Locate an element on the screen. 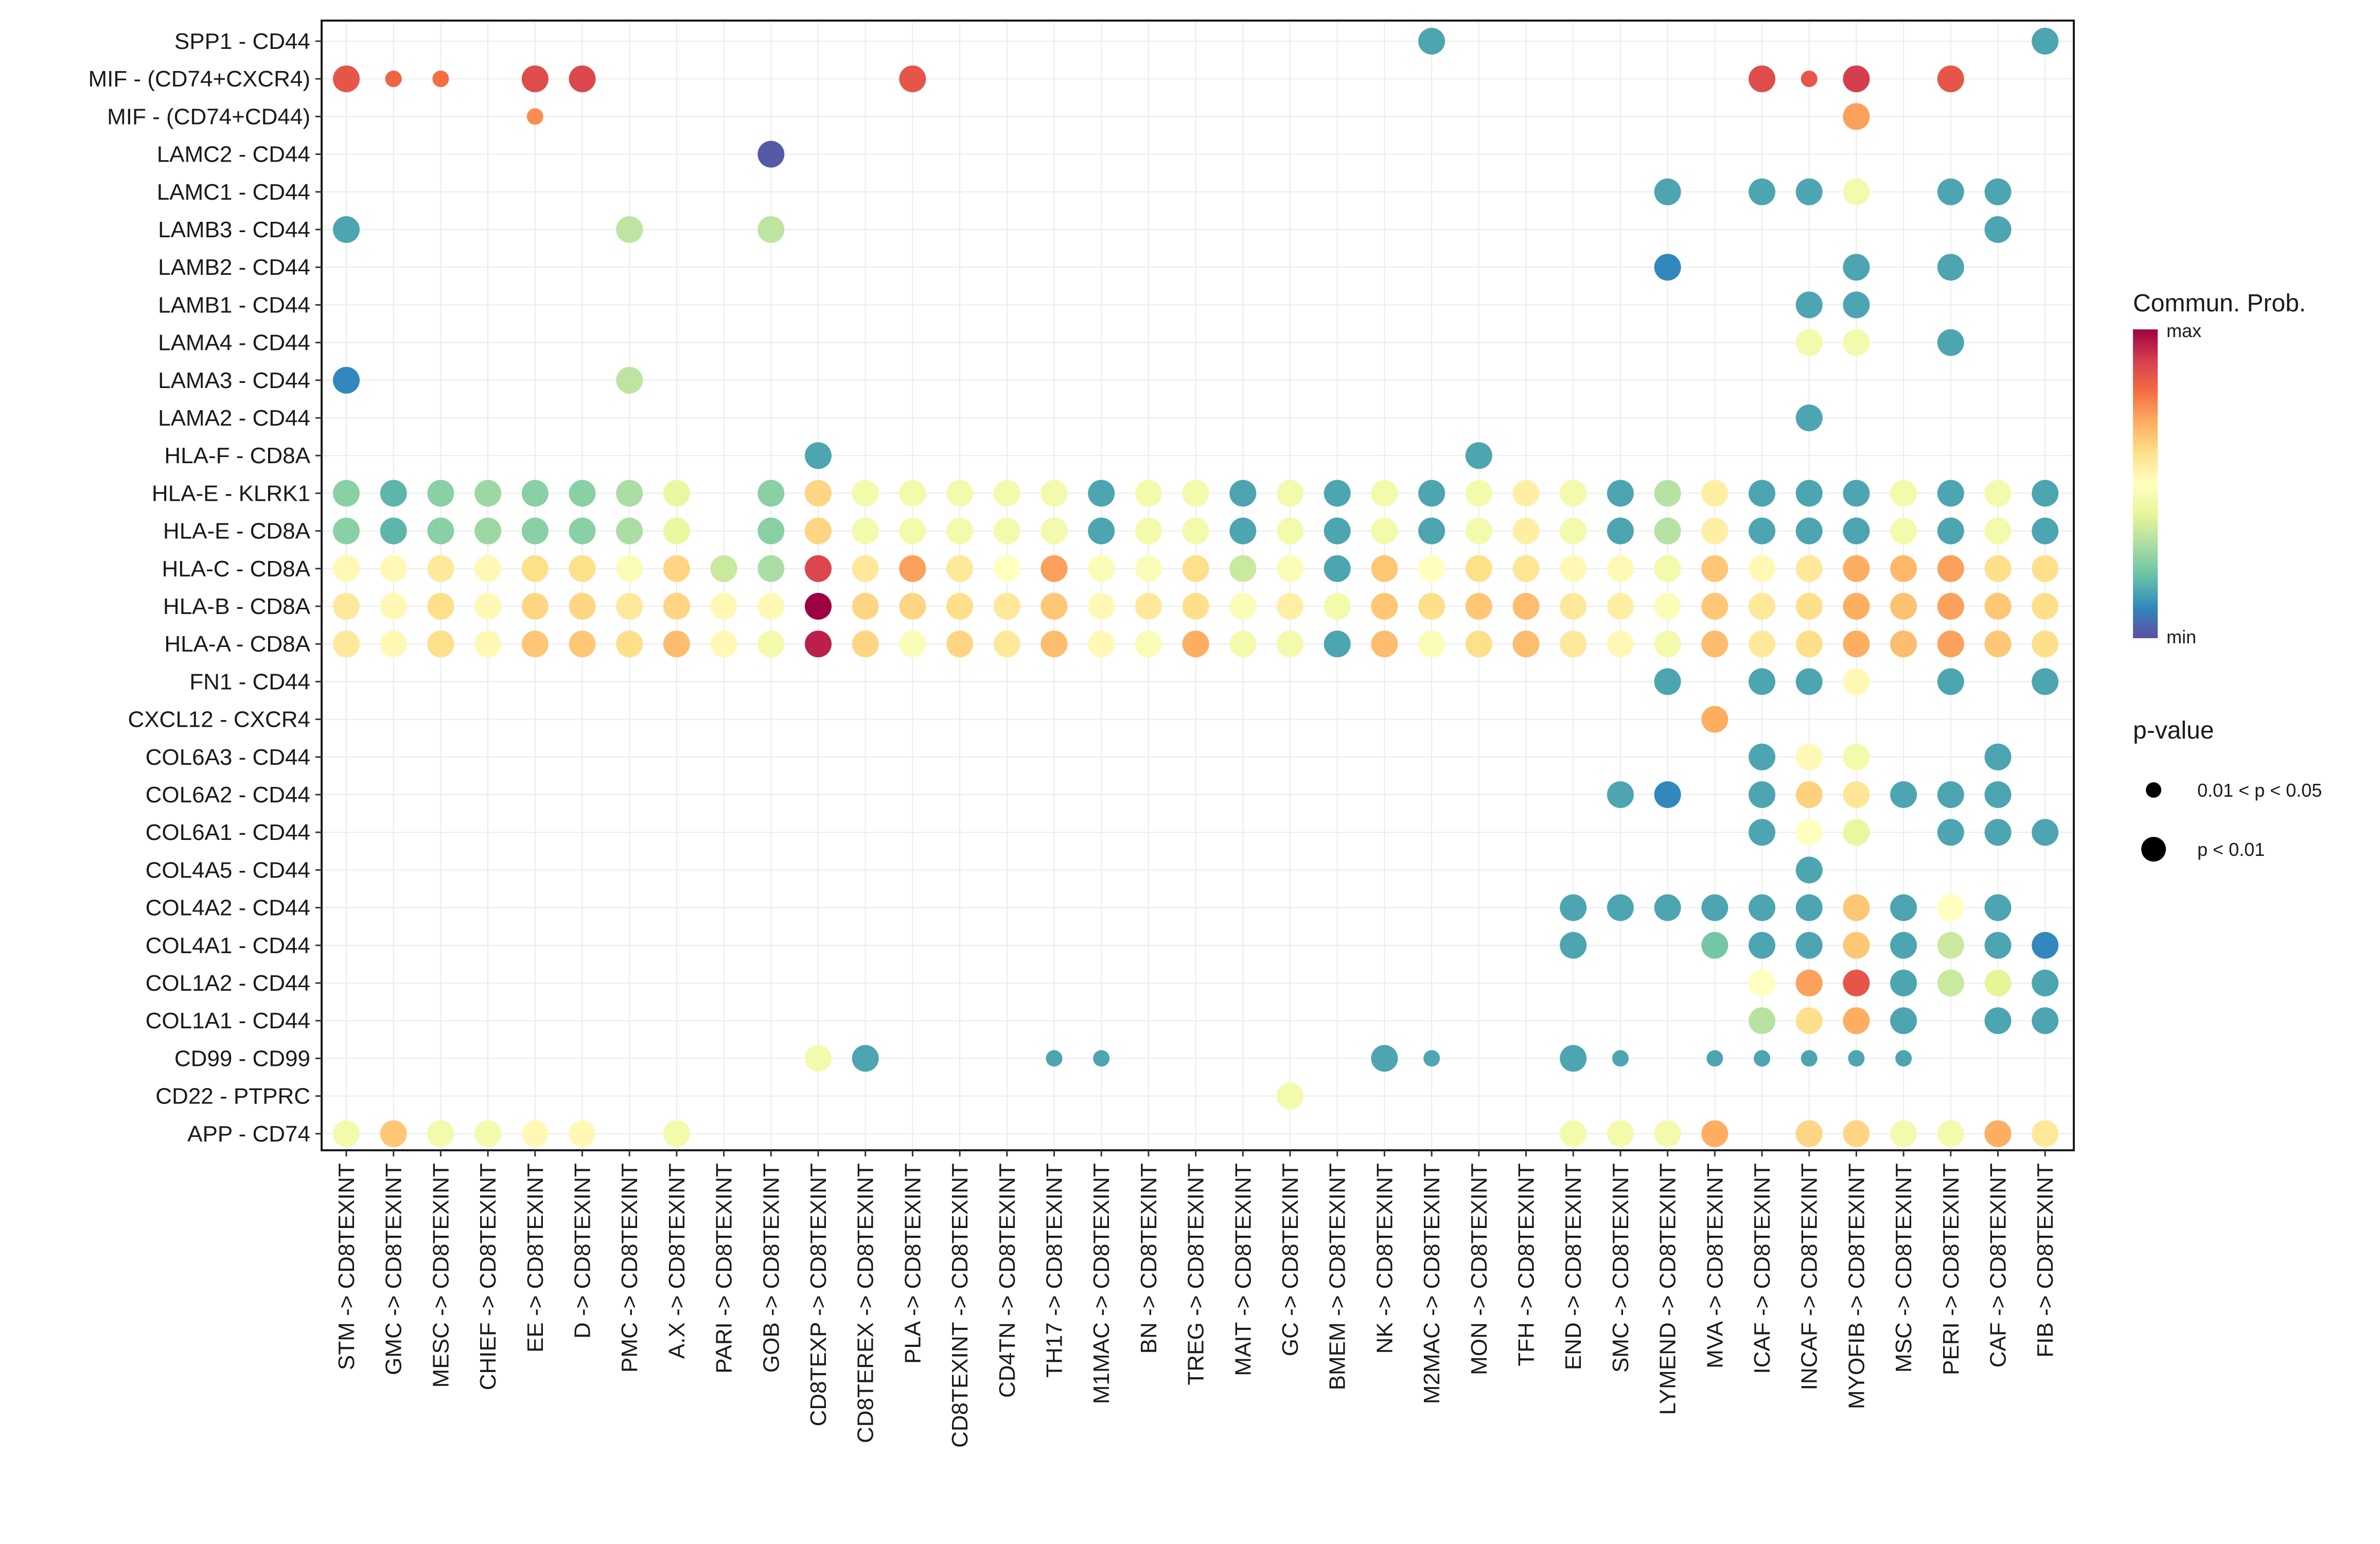 The image size is (2380, 1544). x-tick-label: CD8TEREX -> CD8TEXINT is located at coordinates (865, 1303).